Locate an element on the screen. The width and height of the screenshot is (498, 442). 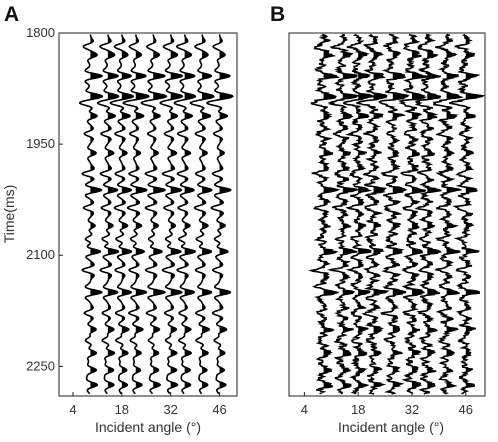
panel-b-x-ticks: 4 18 32 46 is located at coordinates (387, 404).